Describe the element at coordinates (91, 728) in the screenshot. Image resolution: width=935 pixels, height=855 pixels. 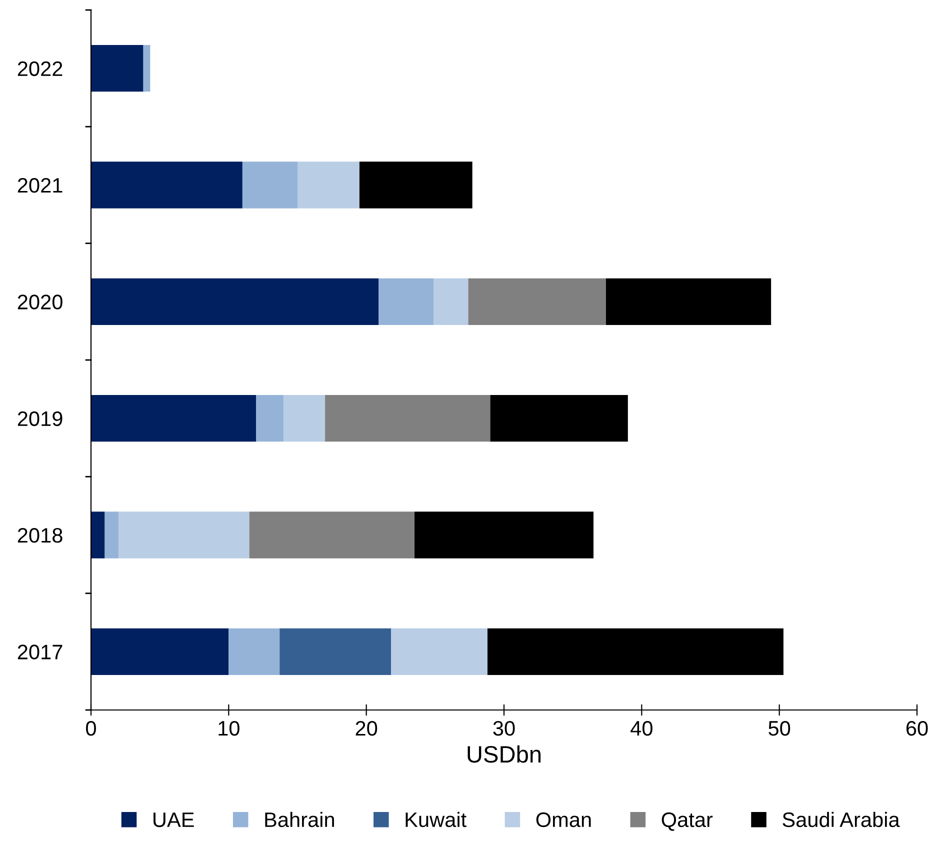
I see `x-tick-label: 0` at that location.